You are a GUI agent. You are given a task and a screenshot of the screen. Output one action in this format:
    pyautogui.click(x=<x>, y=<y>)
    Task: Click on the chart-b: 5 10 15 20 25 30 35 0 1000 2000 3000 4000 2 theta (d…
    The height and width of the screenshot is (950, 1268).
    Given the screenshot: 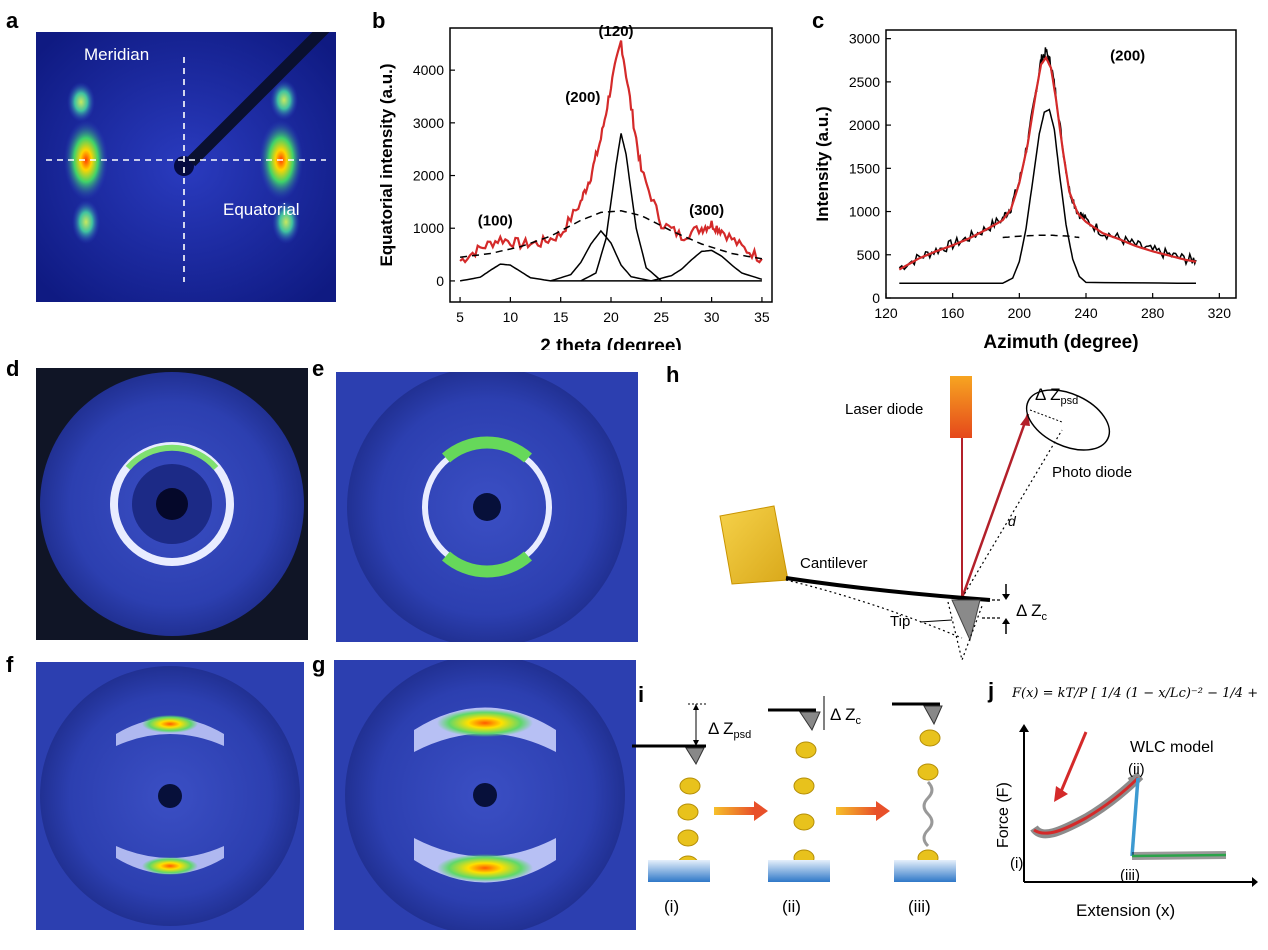 What is the action you would take?
    pyautogui.click(x=575, y=186)
    